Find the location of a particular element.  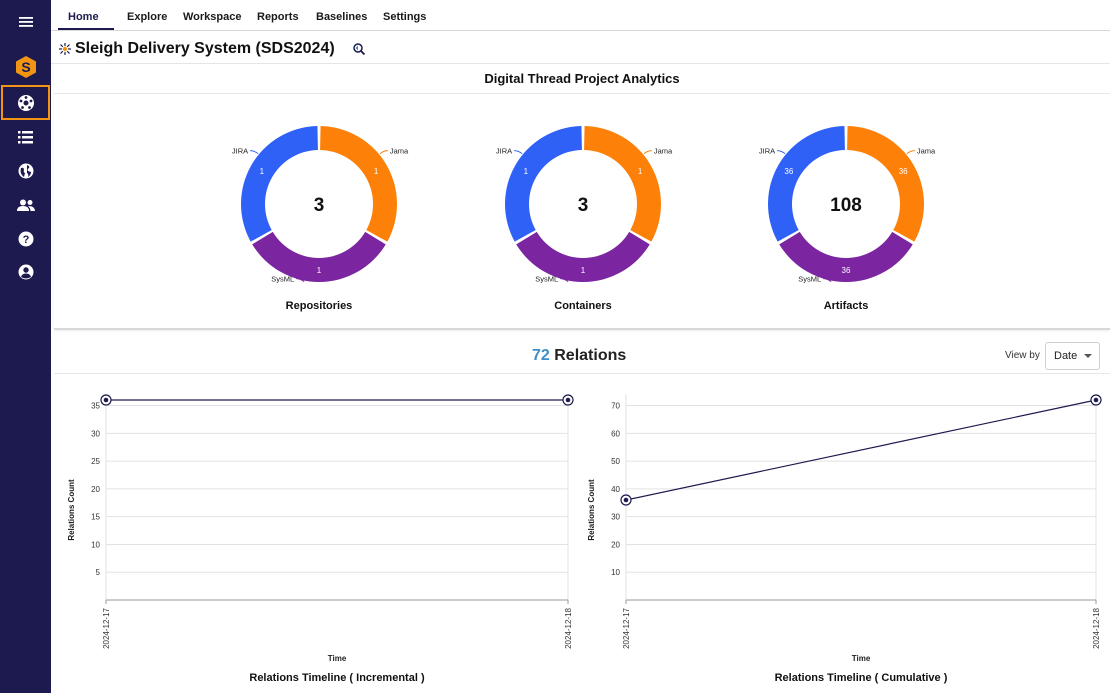

nav-account is located at coordinates (25, 272).